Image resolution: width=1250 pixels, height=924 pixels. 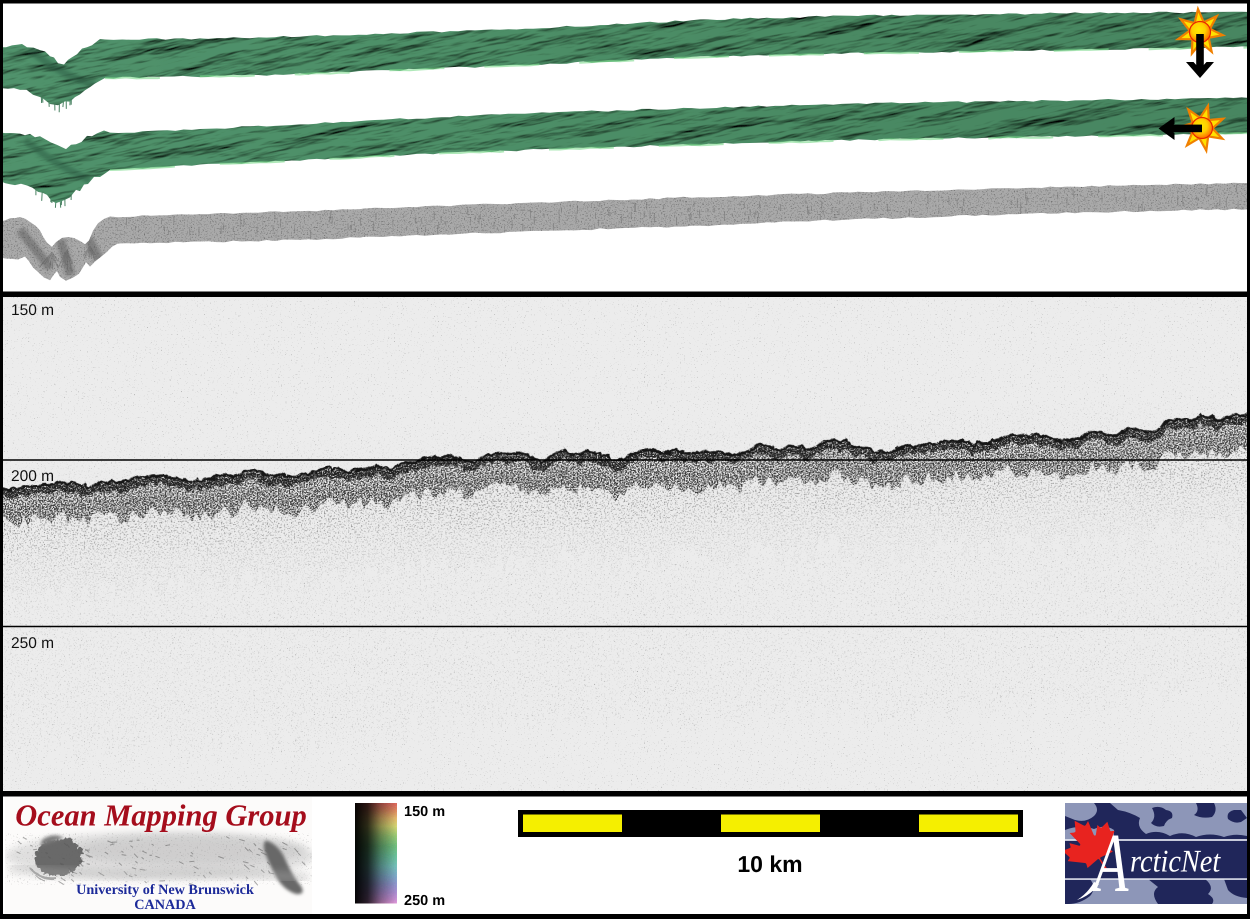 What do you see at coordinates (769, 864) in the screenshot?
I see `svg-text: 10 km` at bounding box center [769, 864].